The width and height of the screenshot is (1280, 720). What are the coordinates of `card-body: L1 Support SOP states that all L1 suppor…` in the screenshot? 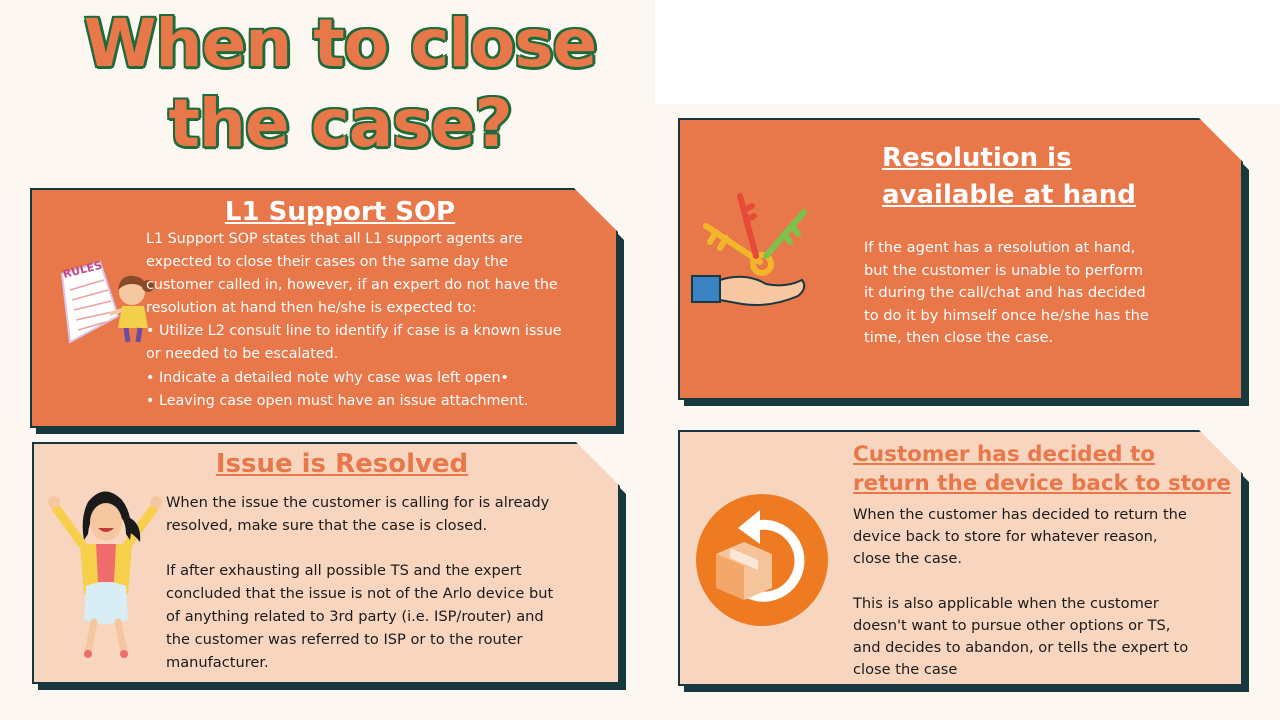 It's located at (381, 320).